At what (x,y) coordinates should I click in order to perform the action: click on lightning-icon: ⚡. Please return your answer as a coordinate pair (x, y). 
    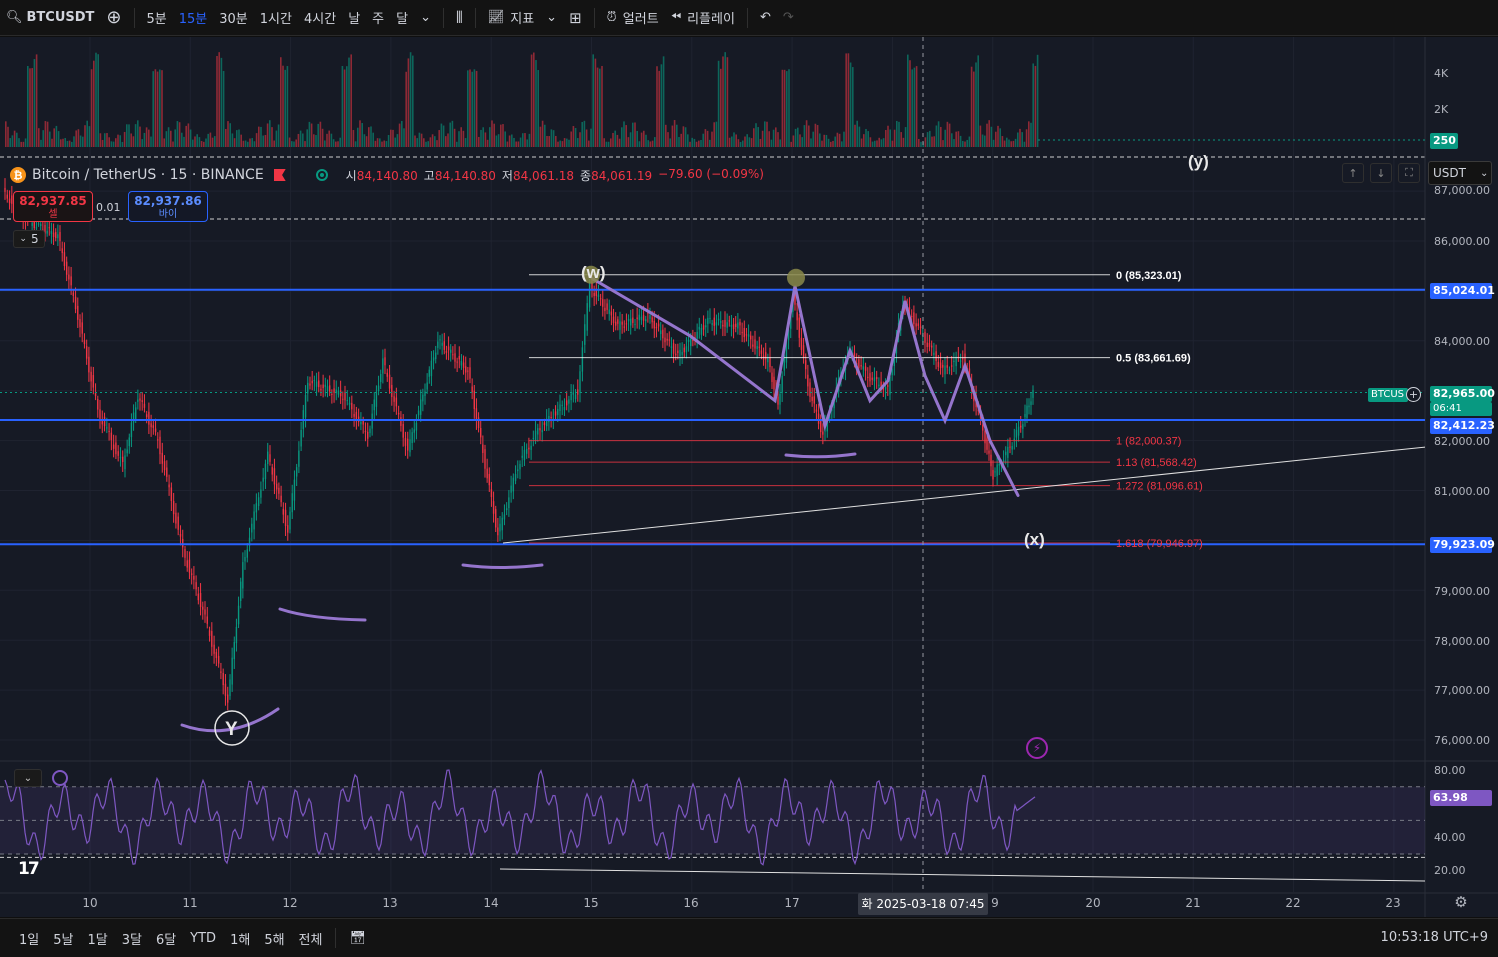
    Looking at the image, I should click on (1037, 748).